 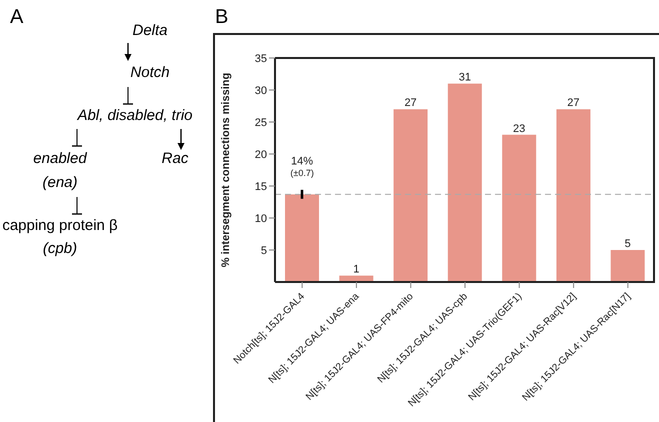 What do you see at coordinates (260, 154) in the screenshot?
I see `y-tick-label: 20` at bounding box center [260, 154].